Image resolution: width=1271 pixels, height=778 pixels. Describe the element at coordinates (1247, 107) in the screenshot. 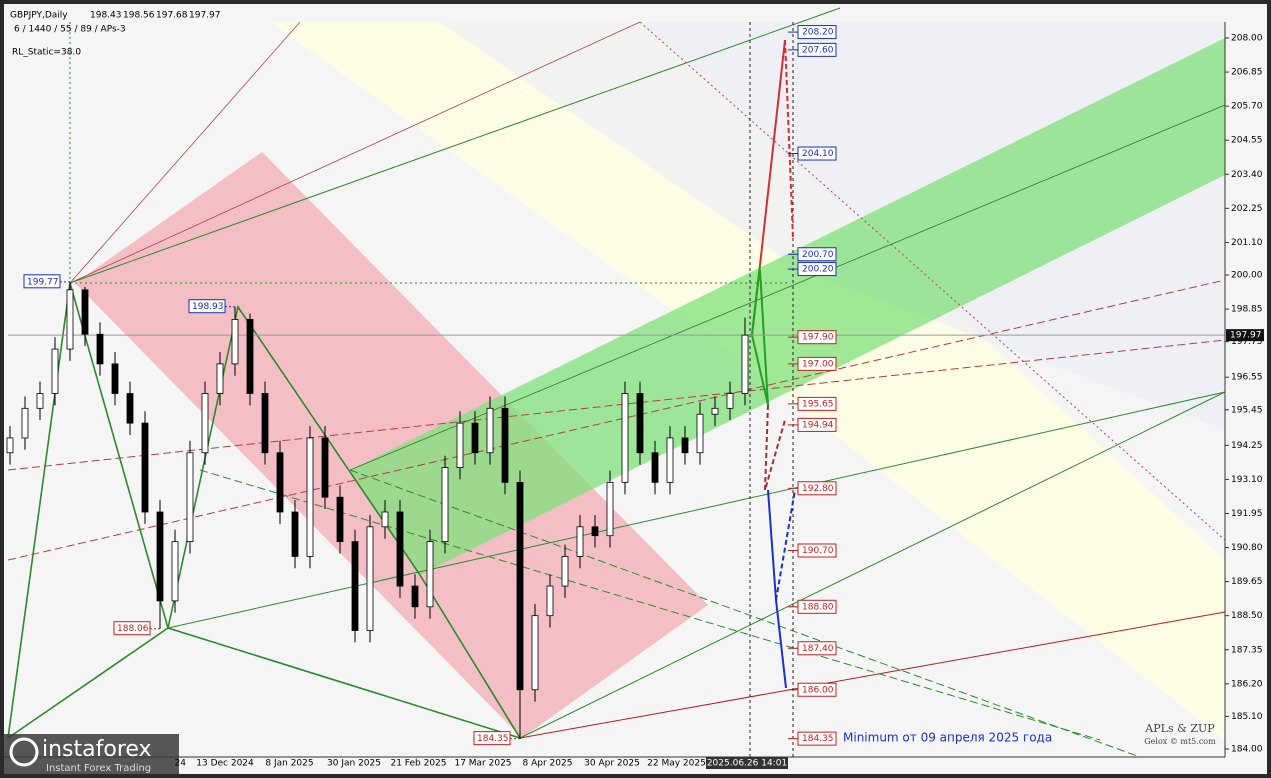

I see `y-tick-label: 205.70` at that location.